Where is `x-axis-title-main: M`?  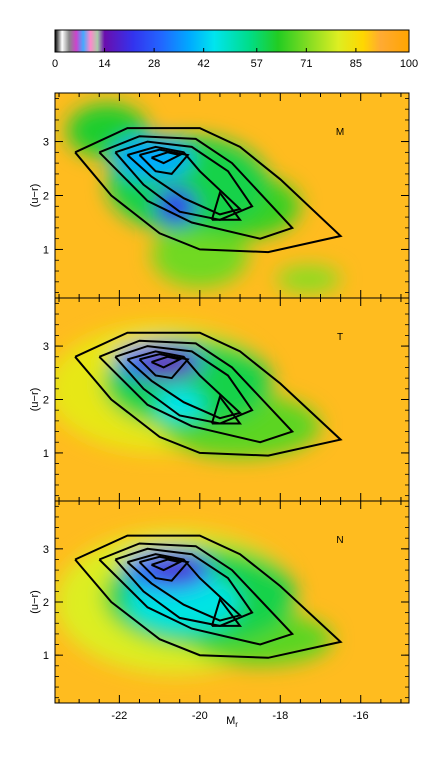
x-axis-title-main: M is located at coordinates (230, 721).